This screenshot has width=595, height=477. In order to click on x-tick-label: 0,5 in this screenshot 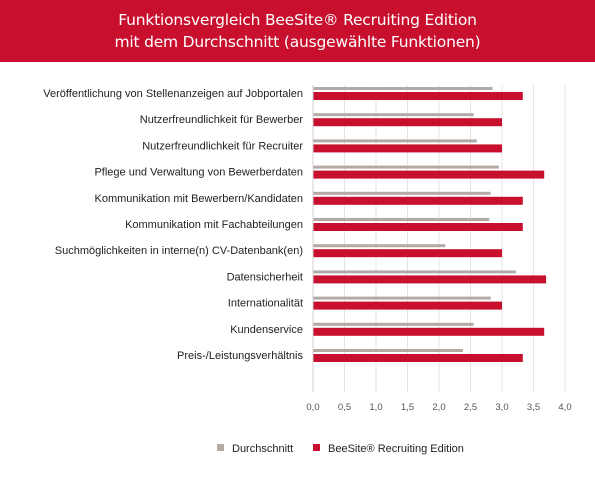, I will do `click(344, 407)`.